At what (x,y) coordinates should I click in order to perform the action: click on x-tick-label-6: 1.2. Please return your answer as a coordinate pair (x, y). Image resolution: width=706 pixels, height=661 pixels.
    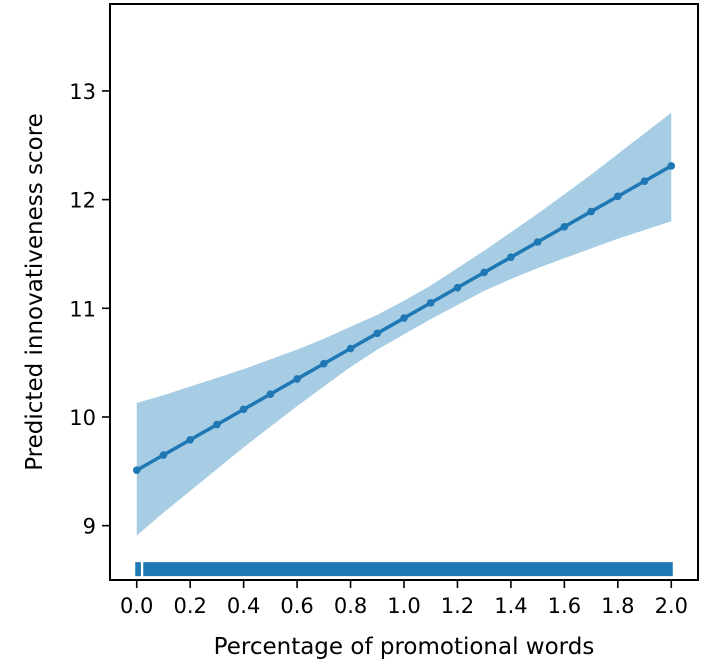
    Looking at the image, I should click on (457, 606).